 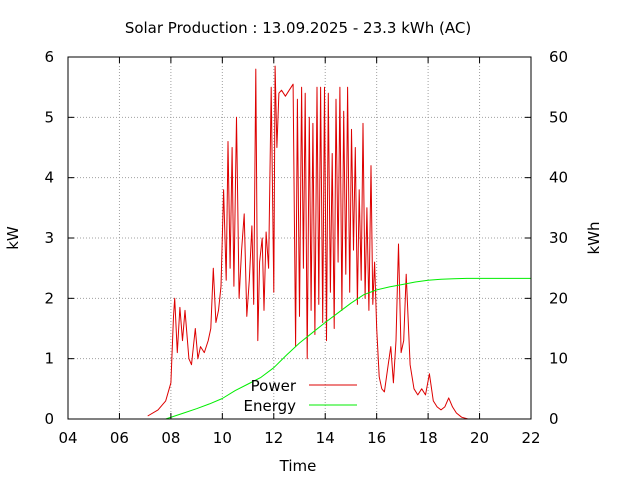 I want to click on y-tick-label-left: 6, so click(x=49, y=57).